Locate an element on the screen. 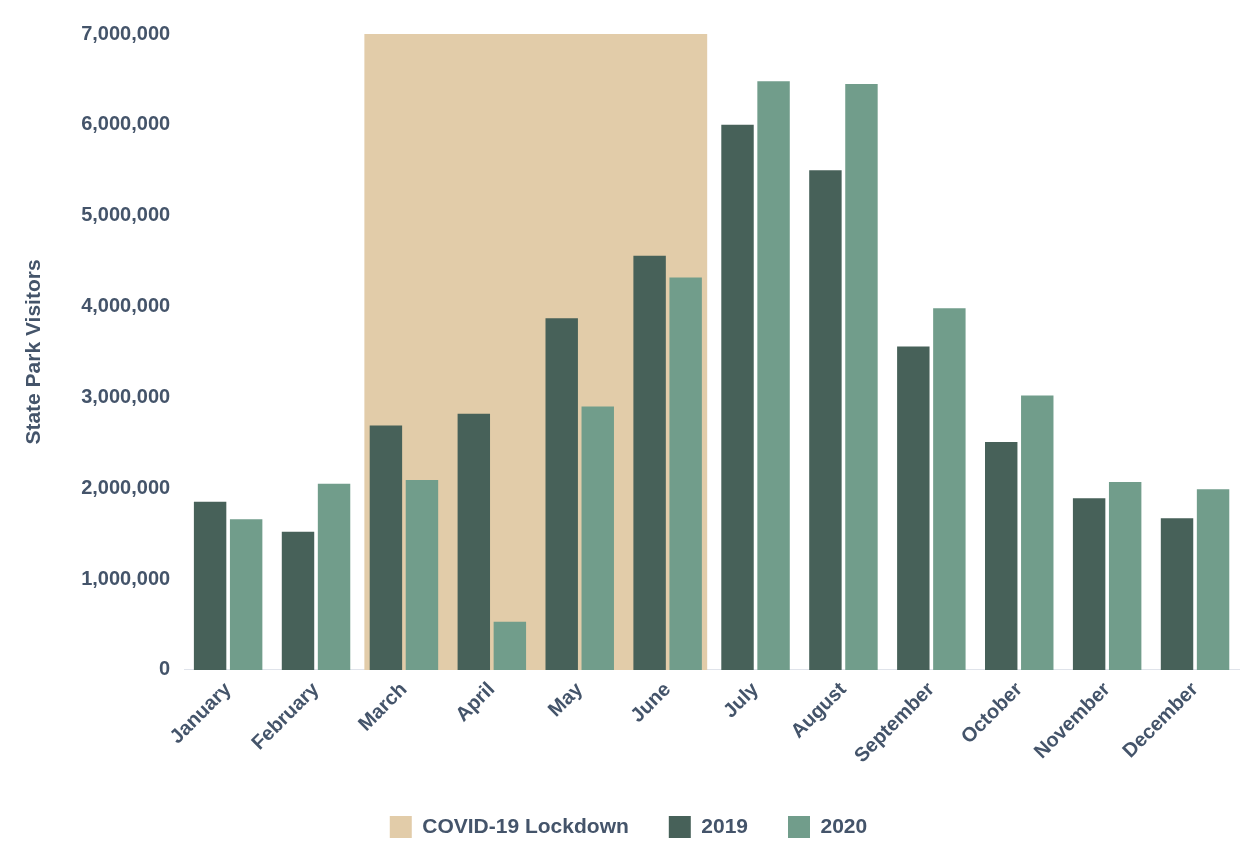 Image resolution: width=1251 pixels, height=860 pixels. legend-label: 2019 is located at coordinates (725, 825).